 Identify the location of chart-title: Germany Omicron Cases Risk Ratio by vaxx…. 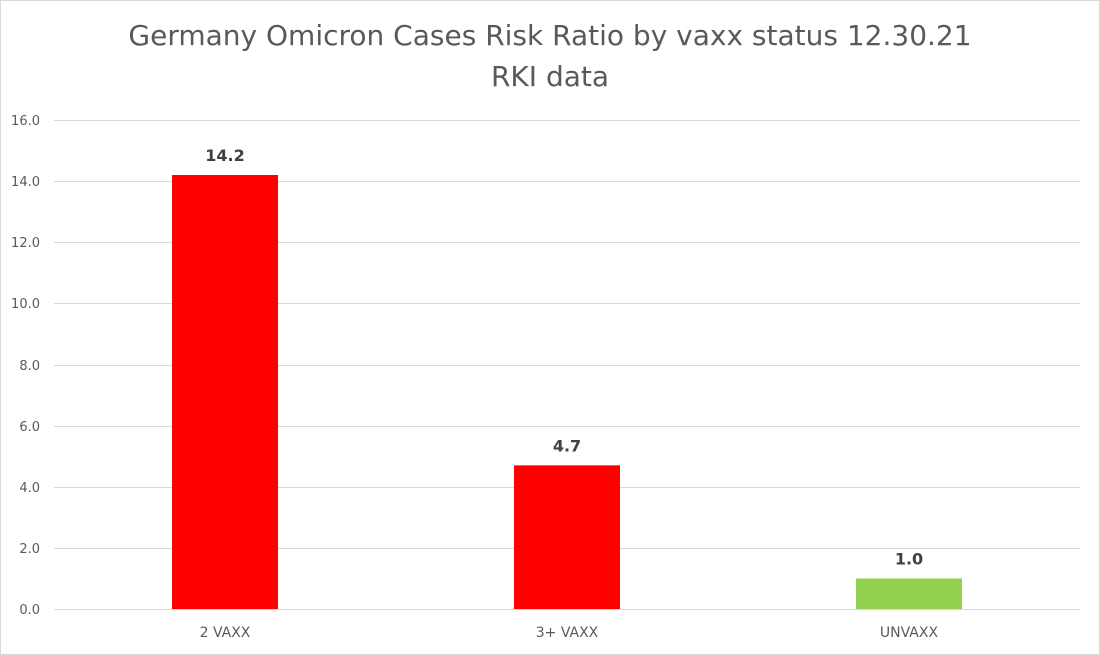
(550, 35).